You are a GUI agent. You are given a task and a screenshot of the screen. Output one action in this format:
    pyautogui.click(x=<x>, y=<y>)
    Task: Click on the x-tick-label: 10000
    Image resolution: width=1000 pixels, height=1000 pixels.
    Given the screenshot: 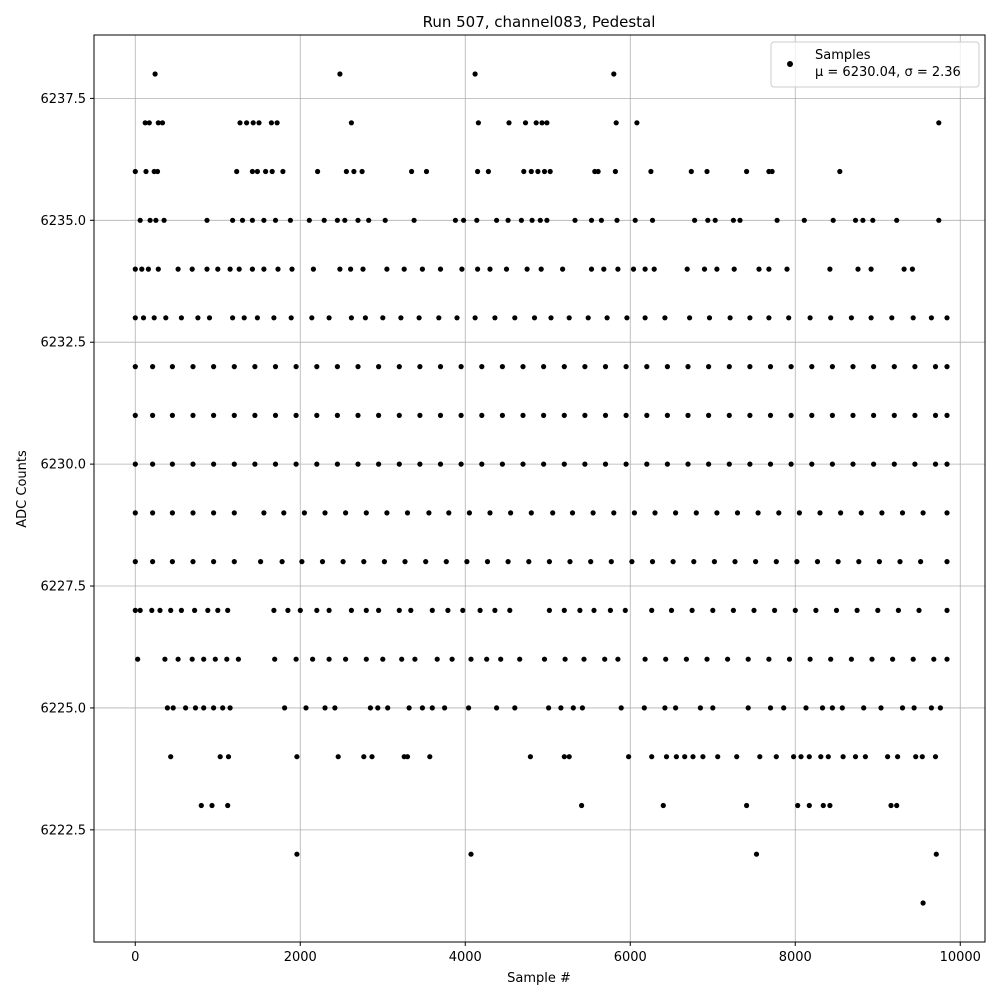 What is the action you would take?
    pyautogui.click(x=960, y=957)
    